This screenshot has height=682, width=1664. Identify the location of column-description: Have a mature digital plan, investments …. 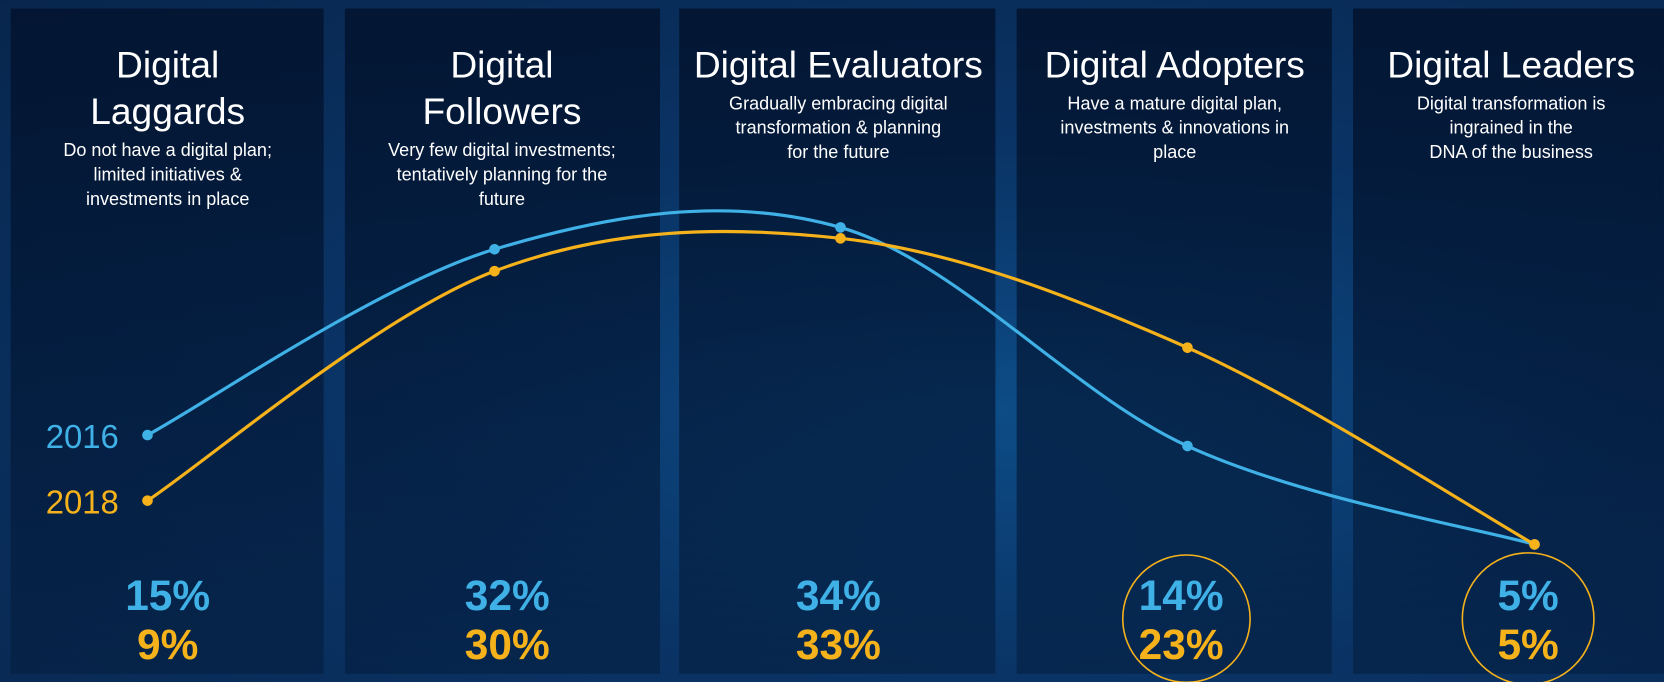
(1175, 128).